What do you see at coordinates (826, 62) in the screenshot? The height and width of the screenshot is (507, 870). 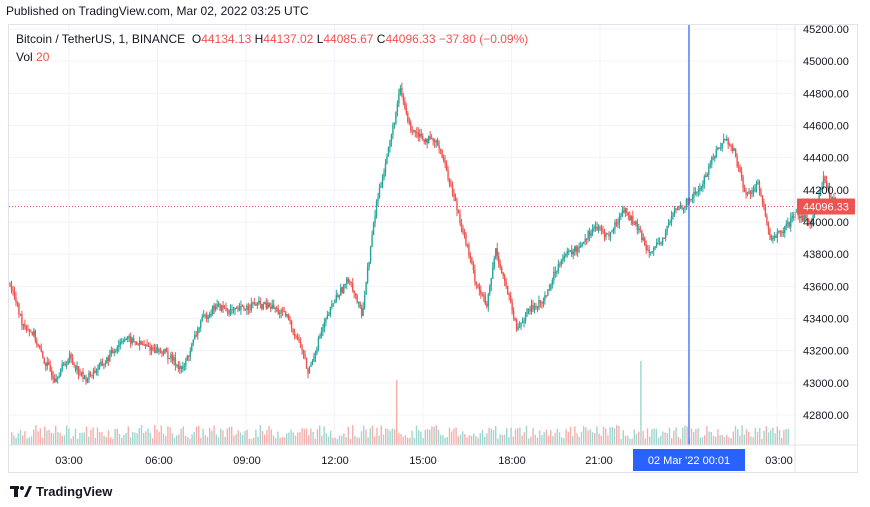 I see `y-tick-label: 45000.00` at bounding box center [826, 62].